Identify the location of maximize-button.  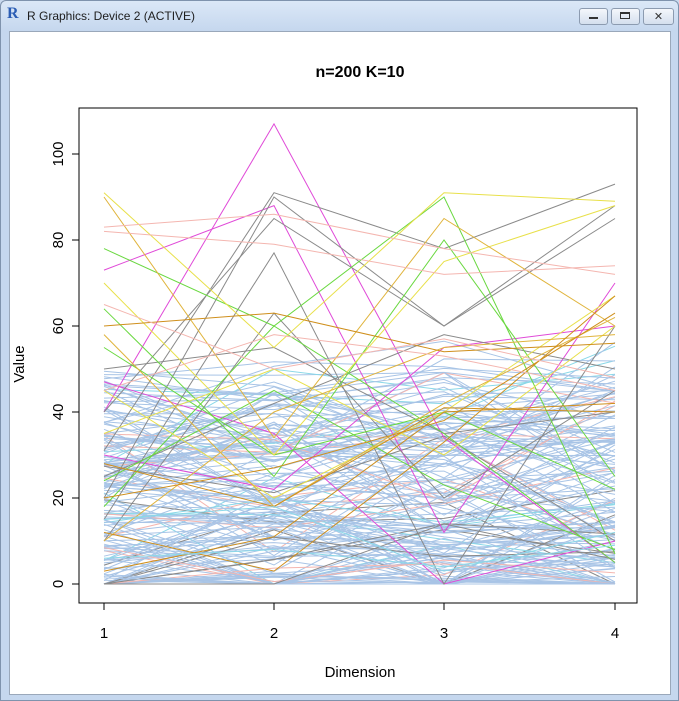
(625, 16).